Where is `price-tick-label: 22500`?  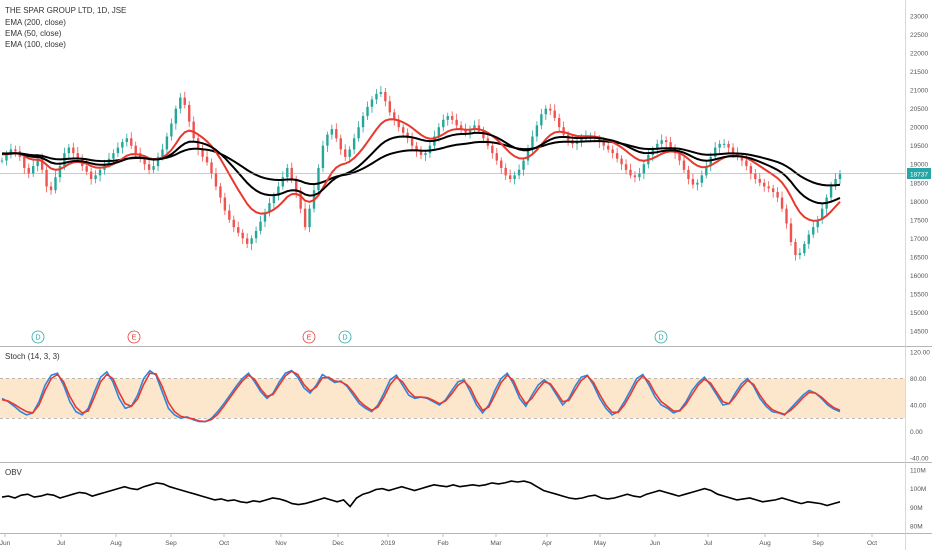 price-tick-label: 22500 is located at coordinates (919, 35).